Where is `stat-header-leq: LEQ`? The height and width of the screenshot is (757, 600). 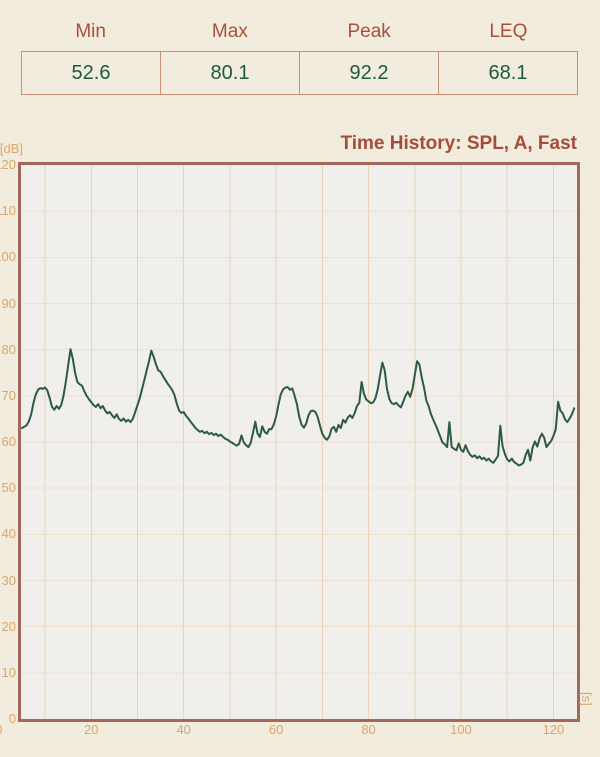 stat-header-leq: LEQ is located at coordinates (508, 31).